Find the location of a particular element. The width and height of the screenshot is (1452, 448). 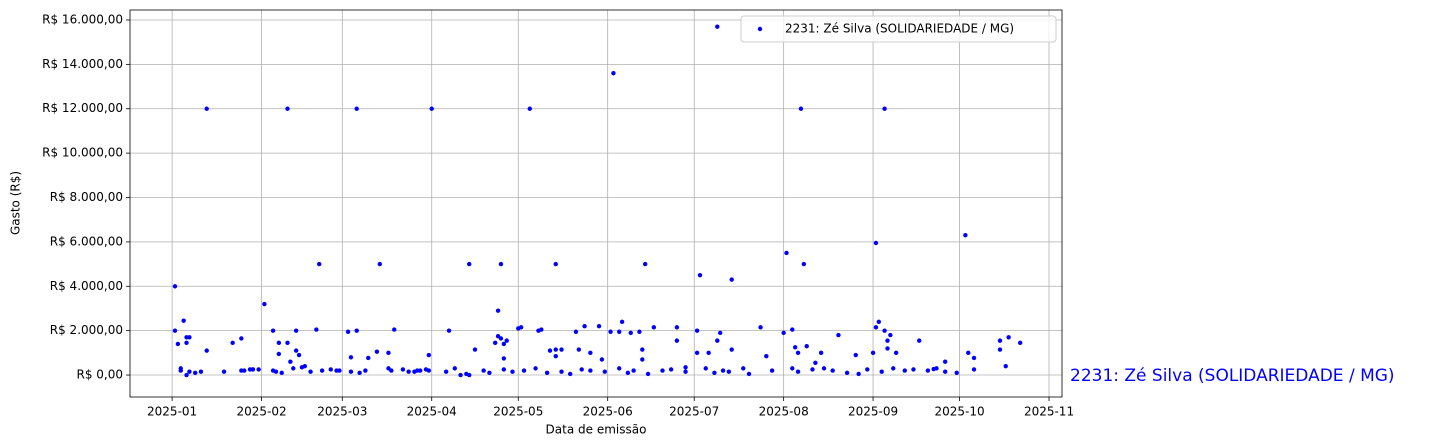

x-tick-label: 2025-06 is located at coordinates (608, 412).